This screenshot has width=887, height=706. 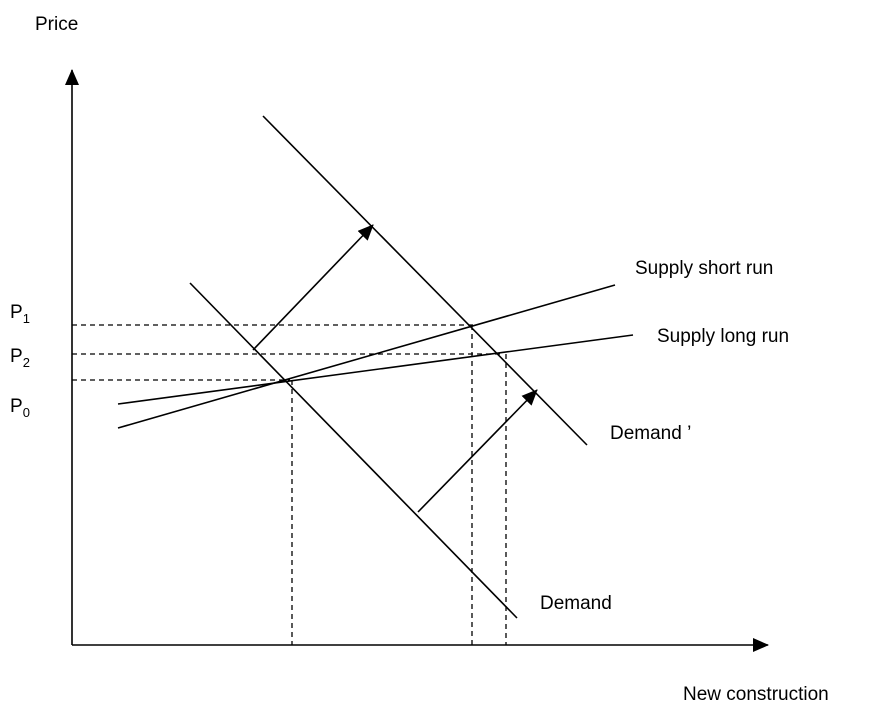 What do you see at coordinates (704, 268) in the screenshot?
I see `curve-label: Supply short run` at bounding box center [704, 268].